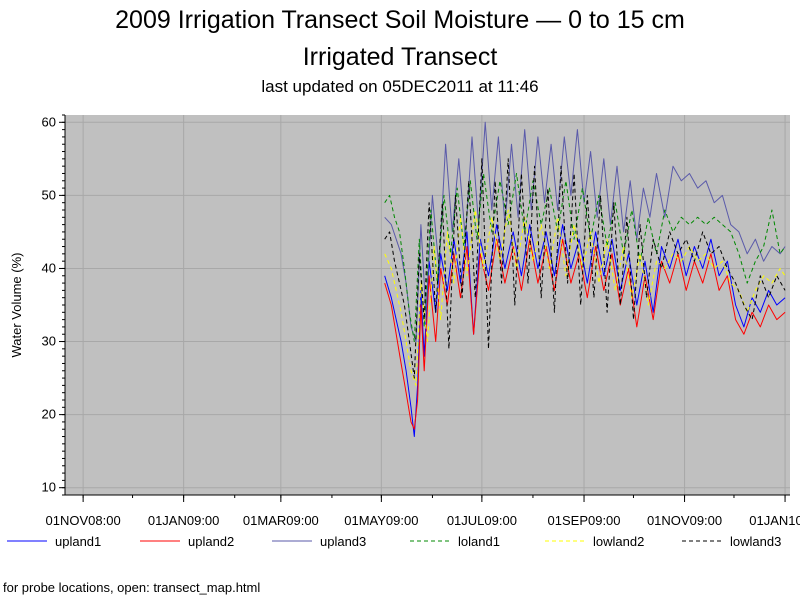  Describe the element at coordinates (49, 487) in the screenshot. I see `y-tick-label: 10` at that location.